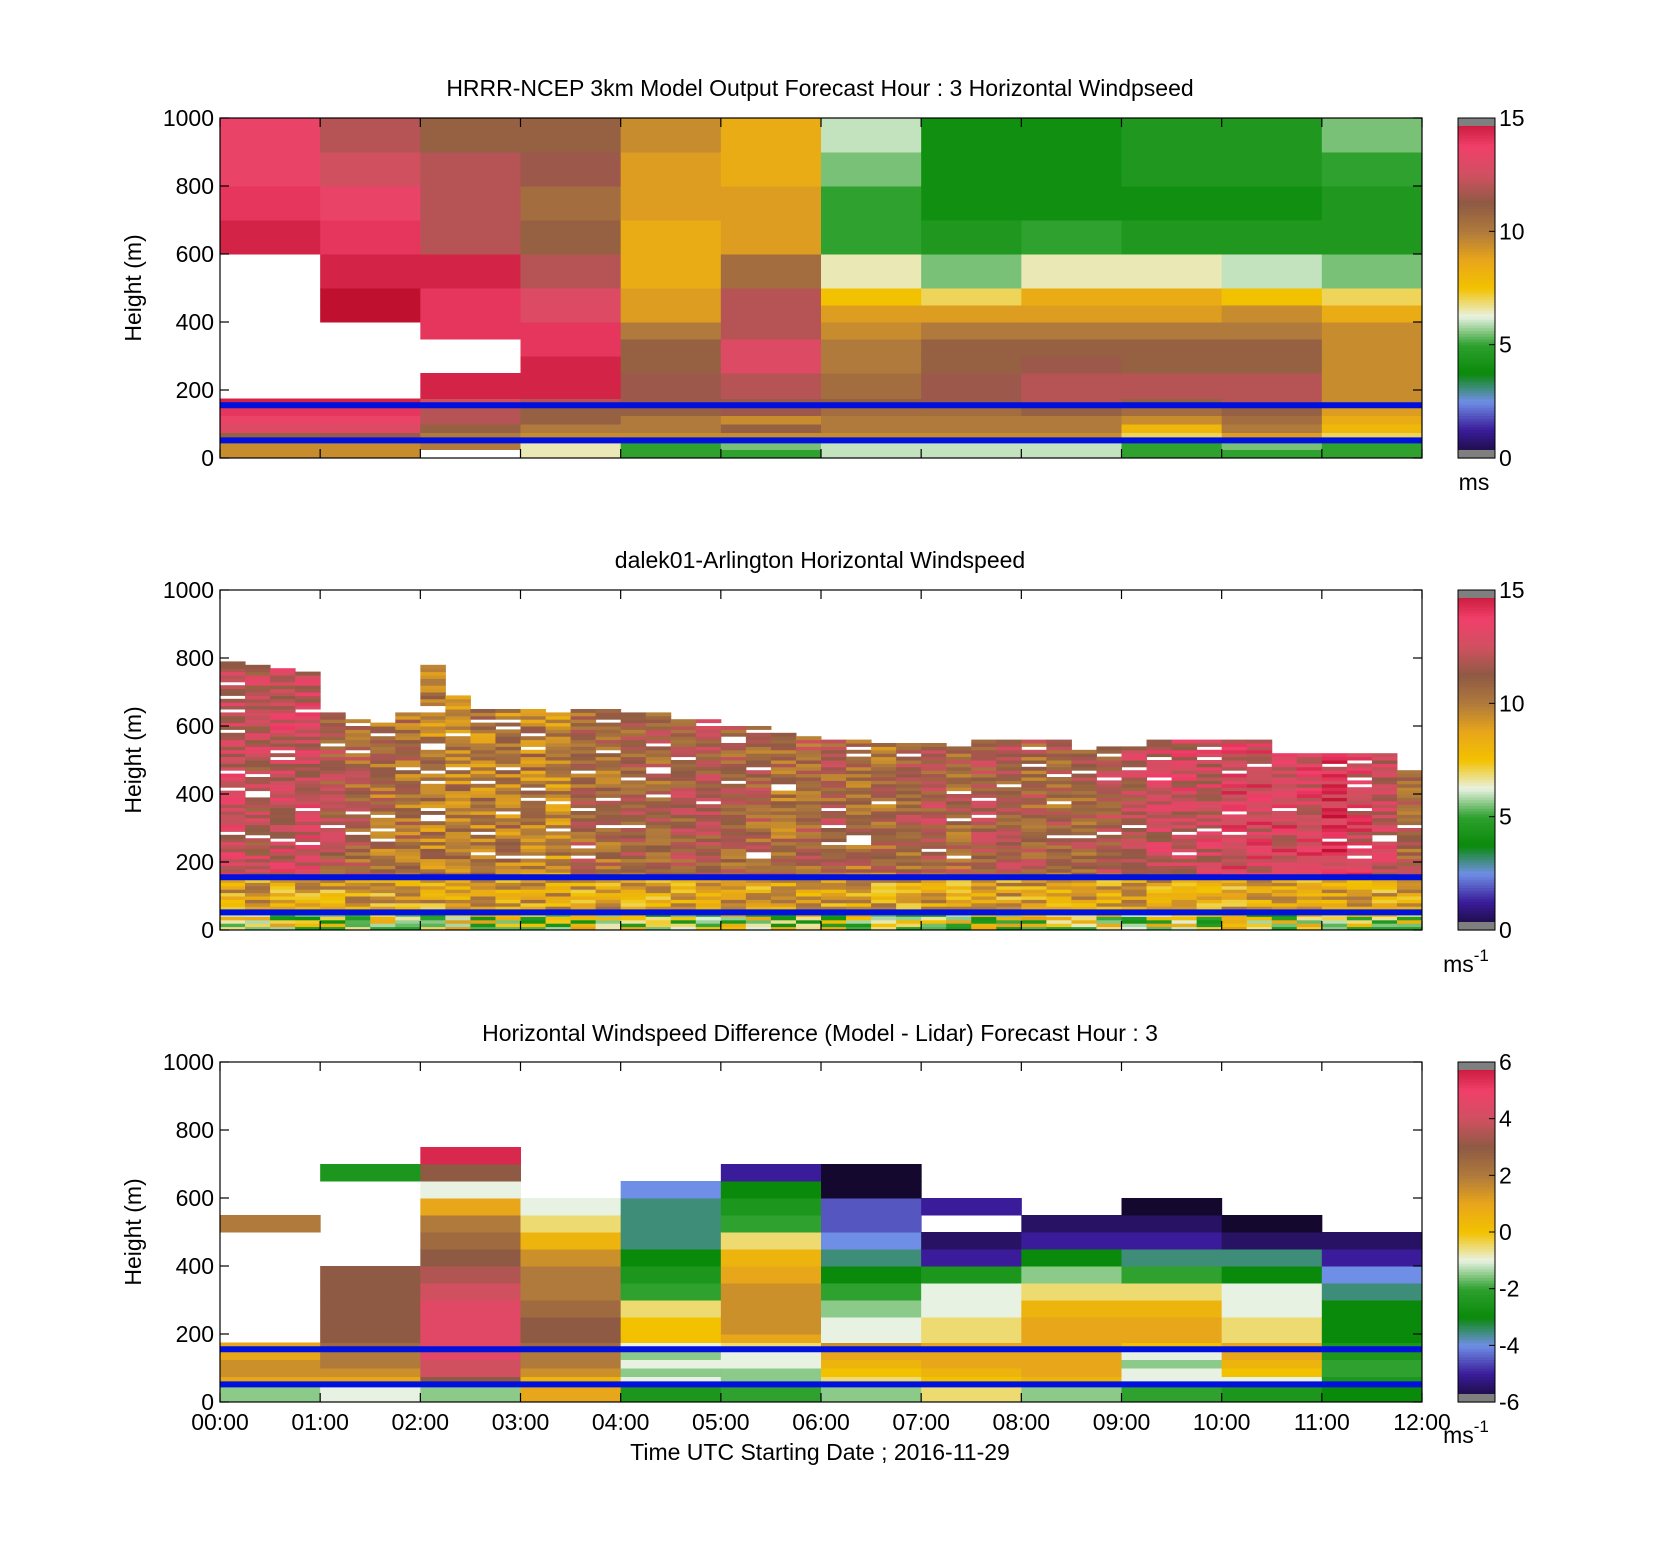  What do you see at coordinates (1476, 315) in the screenshot?
I see `model-colorbar-segment` at bounding box center [1476, 315].